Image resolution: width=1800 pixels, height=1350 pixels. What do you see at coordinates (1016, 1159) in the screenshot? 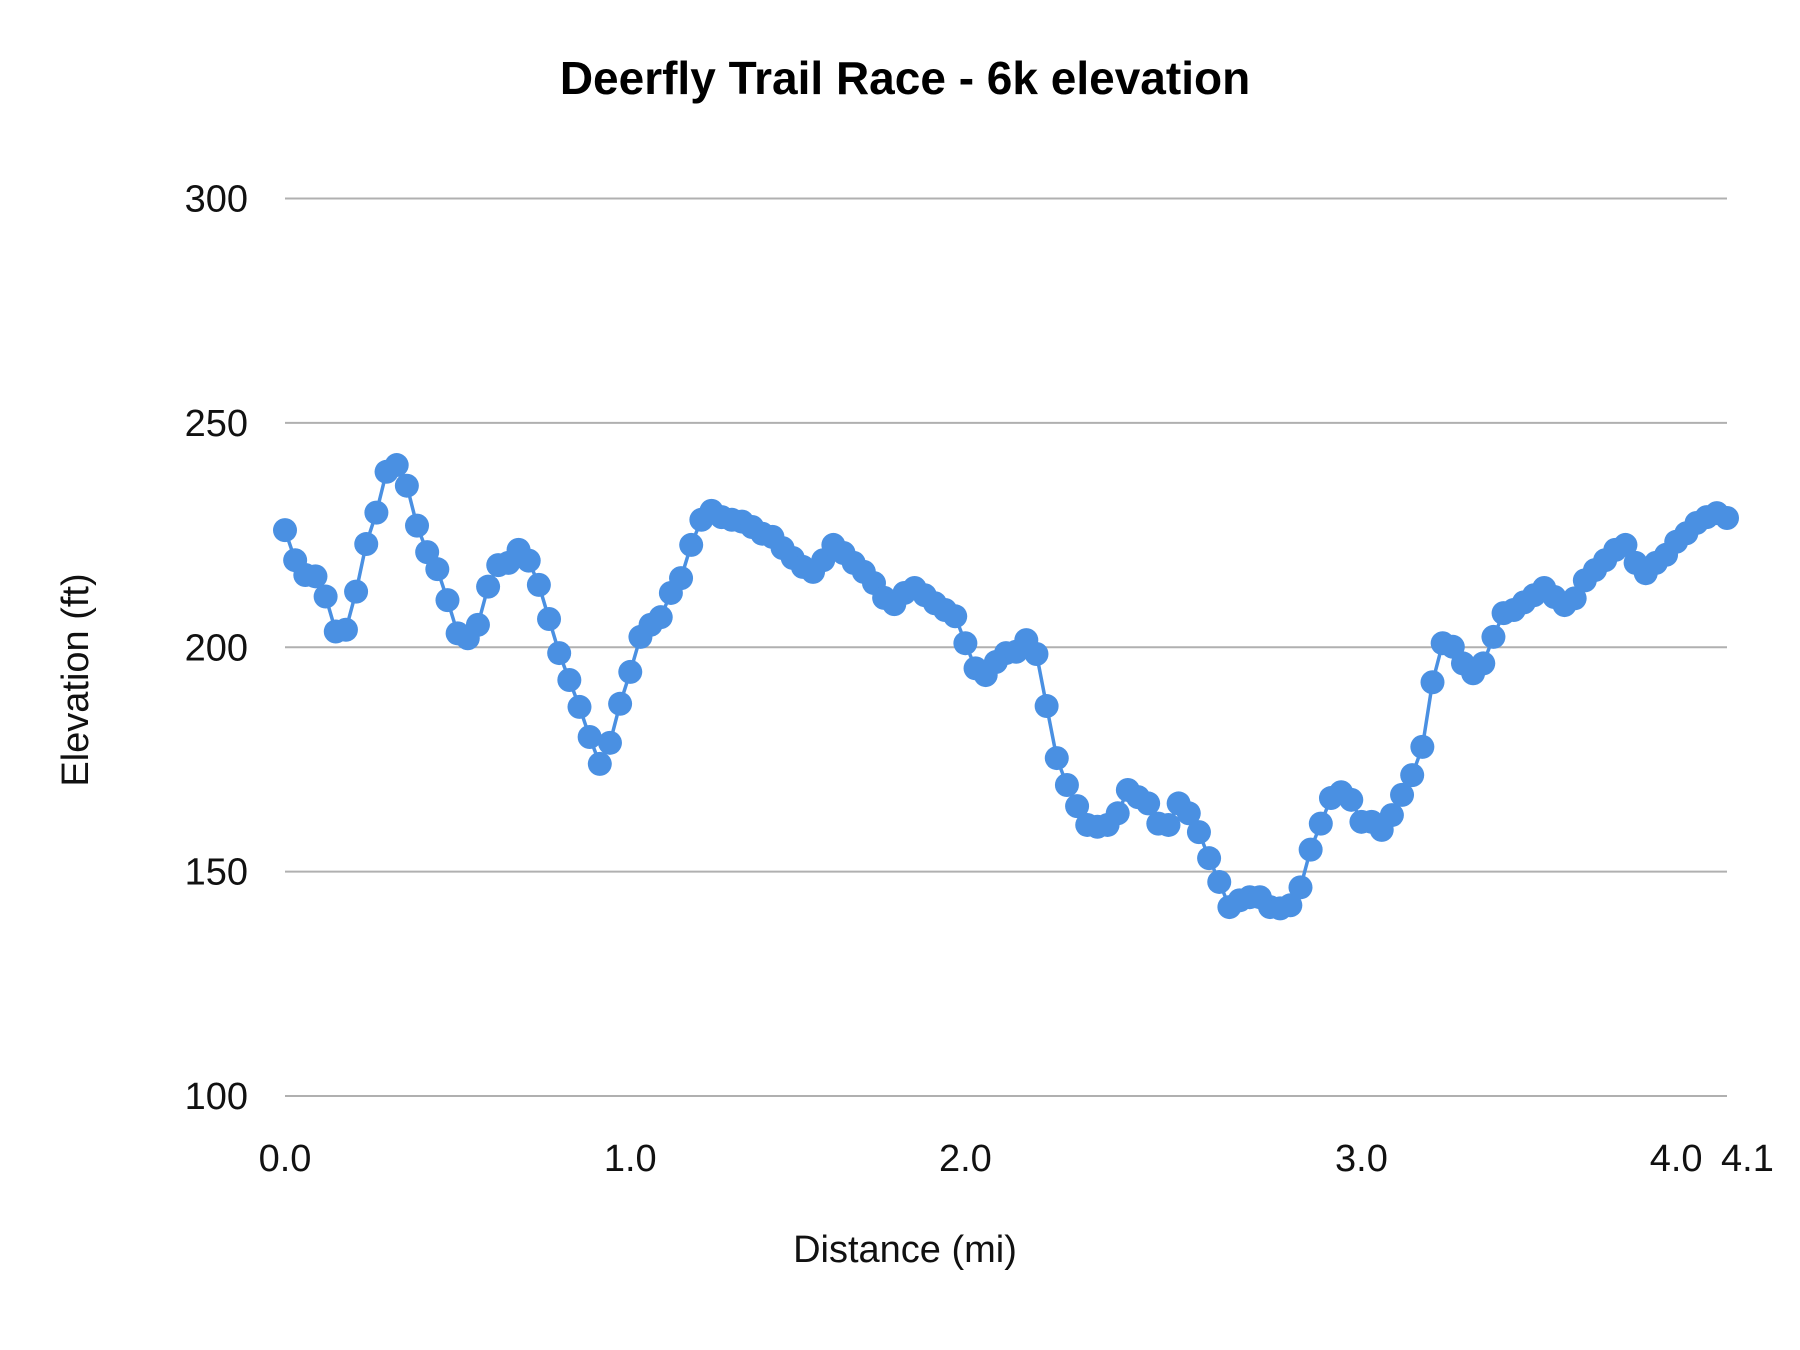
I see `x-axis-ticks: 0.0 1.0 2.0 3.0 4.0 4.1` at bounding box center [1016, 1159].